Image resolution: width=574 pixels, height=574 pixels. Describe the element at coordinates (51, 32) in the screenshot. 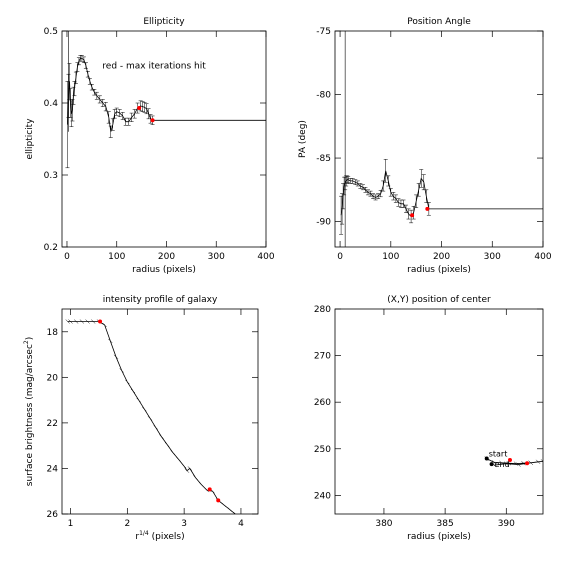

I see `y-tick-label: 0.5` at that location.